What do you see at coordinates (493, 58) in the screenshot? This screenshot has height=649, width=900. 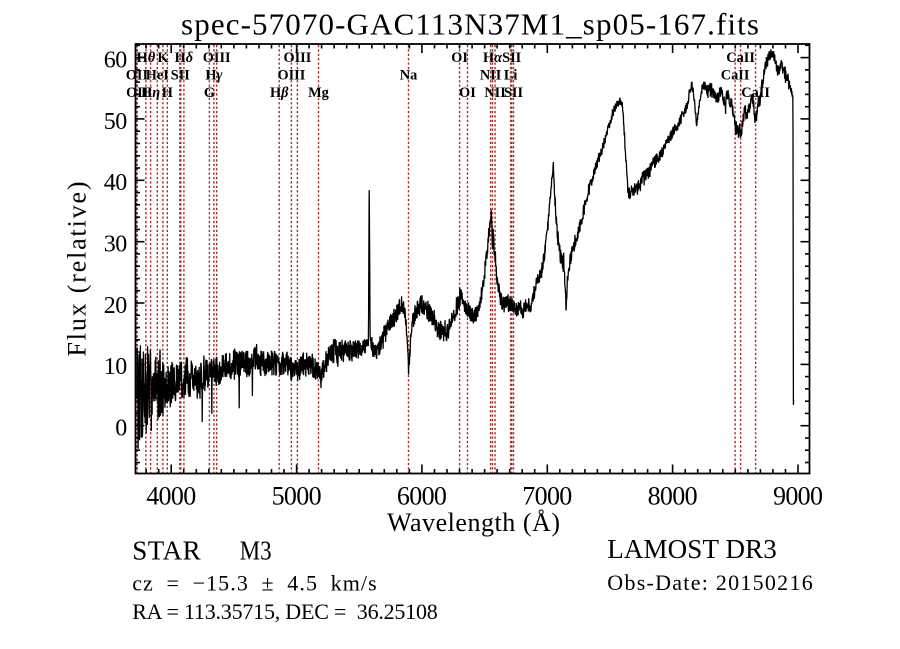 I see `svg-text: Hα` at bounding box center [493, 58].